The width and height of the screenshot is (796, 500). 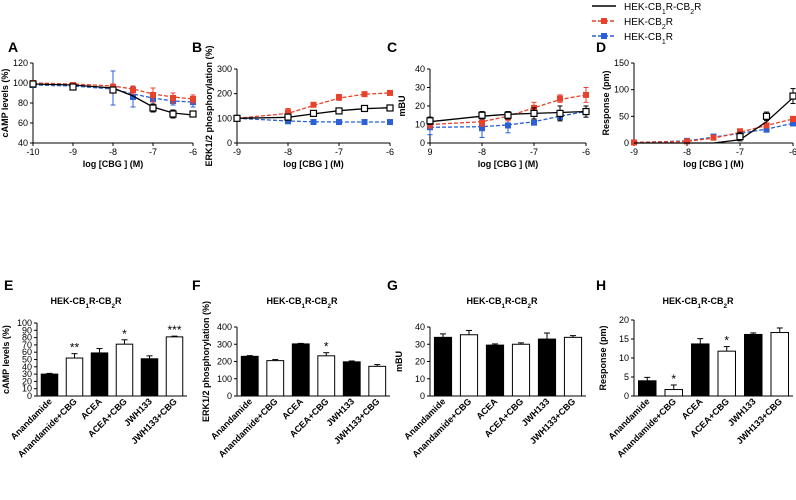 I want to click on y-tick-label: 60, so click(x=23, y=123).